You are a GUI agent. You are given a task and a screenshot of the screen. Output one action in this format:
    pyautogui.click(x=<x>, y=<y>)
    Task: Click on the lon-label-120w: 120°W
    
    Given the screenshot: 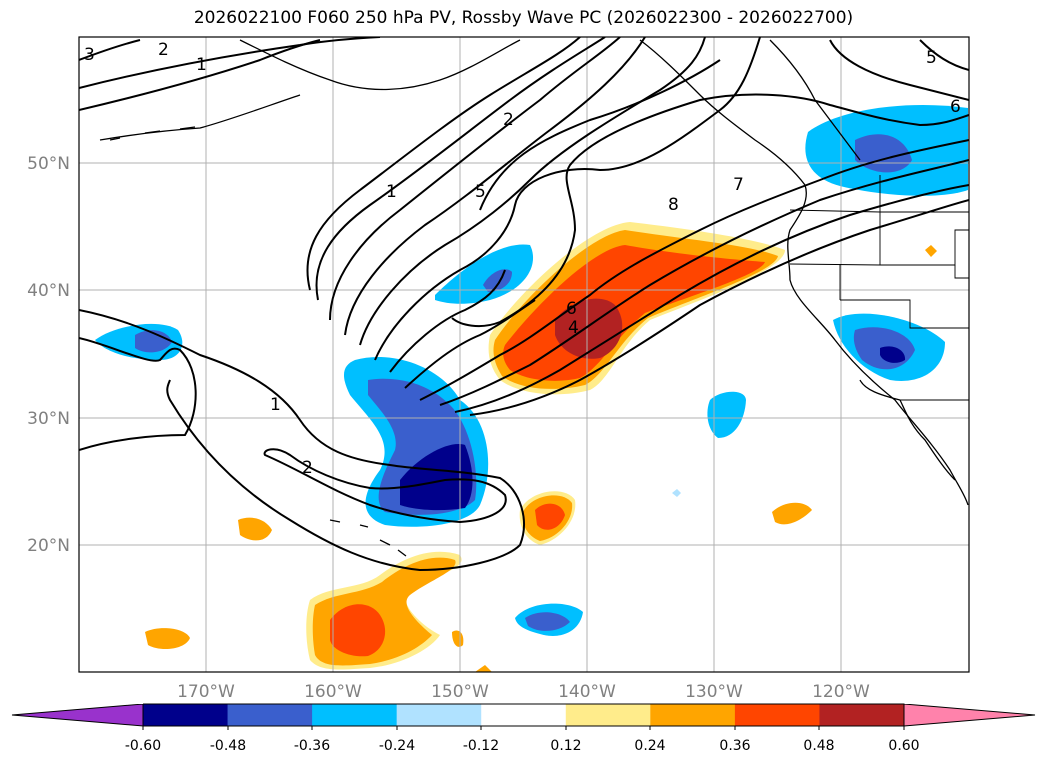 What is the action you would take?
    pyautogui.click(x=841, y=692)
    